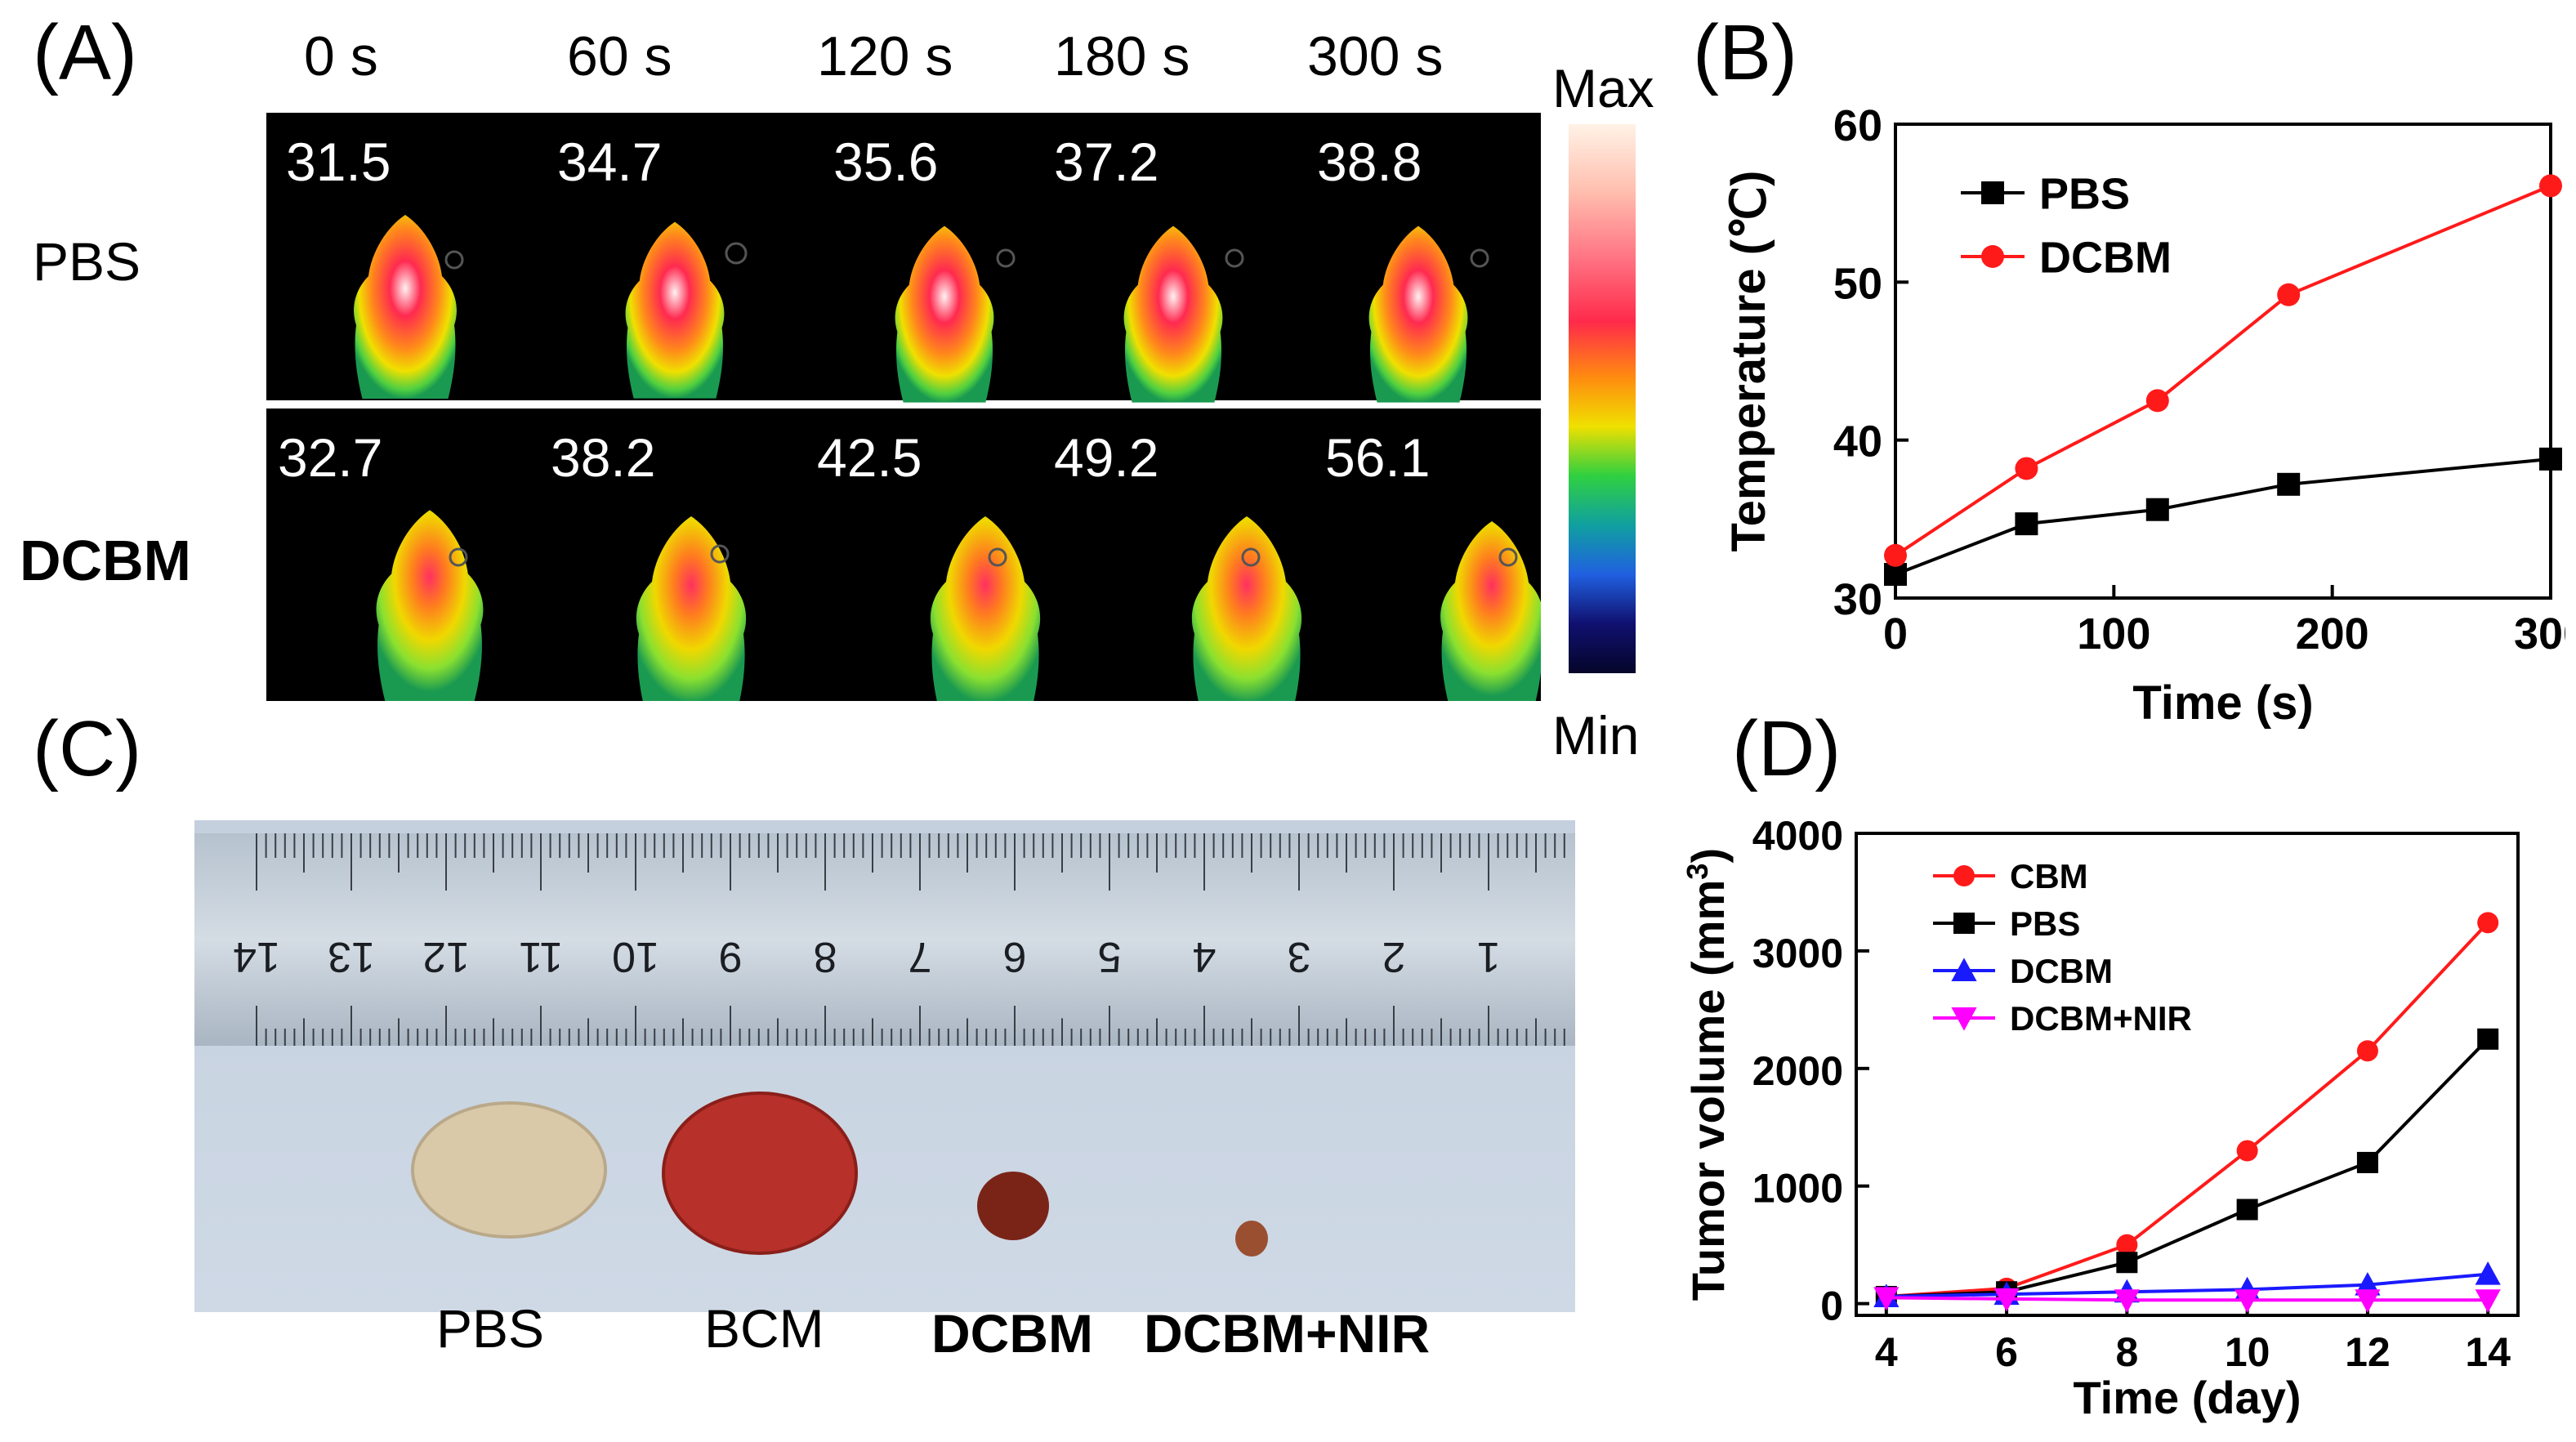 The width and height of the screenshot is (2576, 1442). What do you see at coordinates (1887, 1352) in the screenshot?
I see `x-tick-label: 4` at bounding box center [1887, 1352].